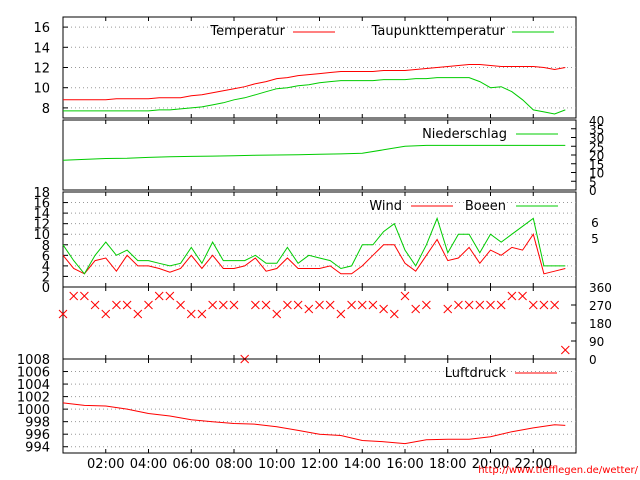 This screenshot has width=640, height=480. I want to click on y-tick-label: 360, so click(600, 288).